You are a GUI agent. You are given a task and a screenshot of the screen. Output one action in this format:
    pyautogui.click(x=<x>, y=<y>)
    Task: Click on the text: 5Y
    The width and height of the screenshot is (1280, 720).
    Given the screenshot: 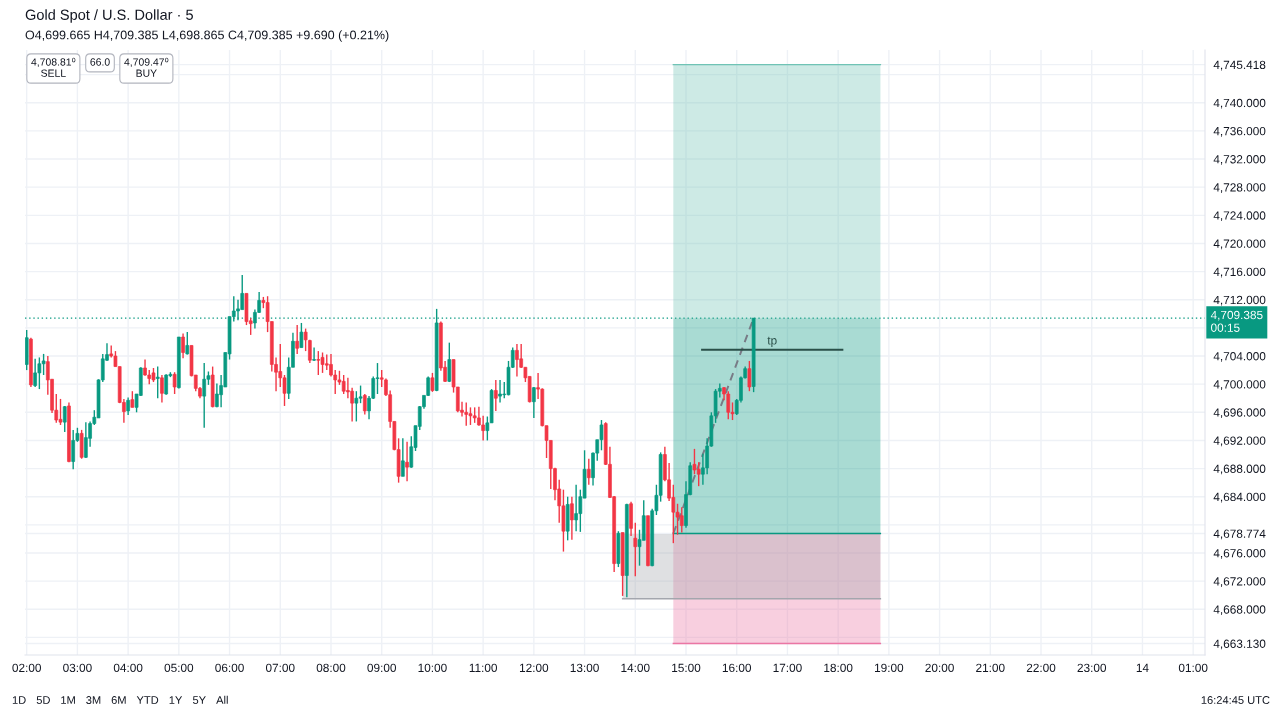 What is the action you would take?
    pyautogui.click(x=199, y=700)
    